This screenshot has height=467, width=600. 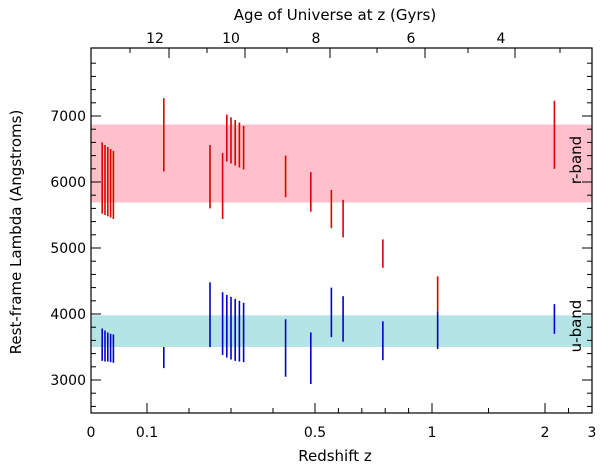 I want to click on band-label-u: u-band, so click(x=576, y=326).